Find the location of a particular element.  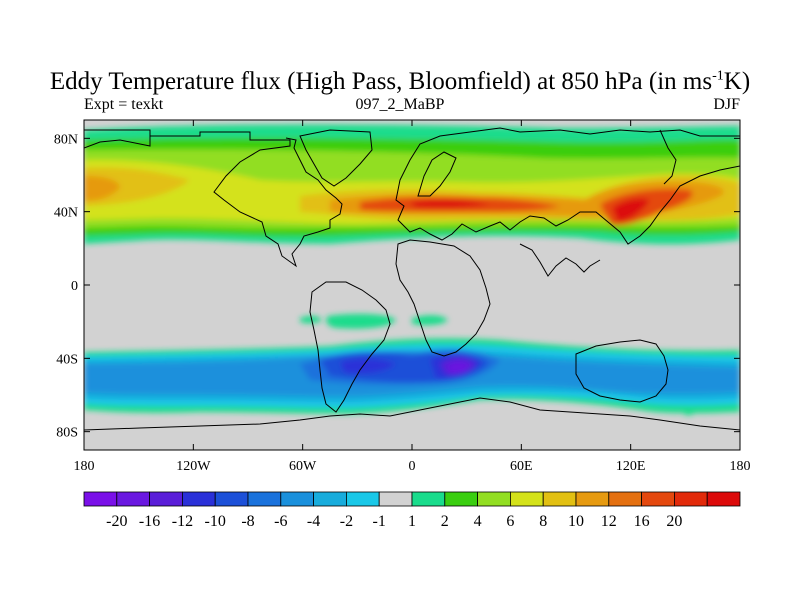

colorbar-label: 10 is located at coordinates (576, 521).